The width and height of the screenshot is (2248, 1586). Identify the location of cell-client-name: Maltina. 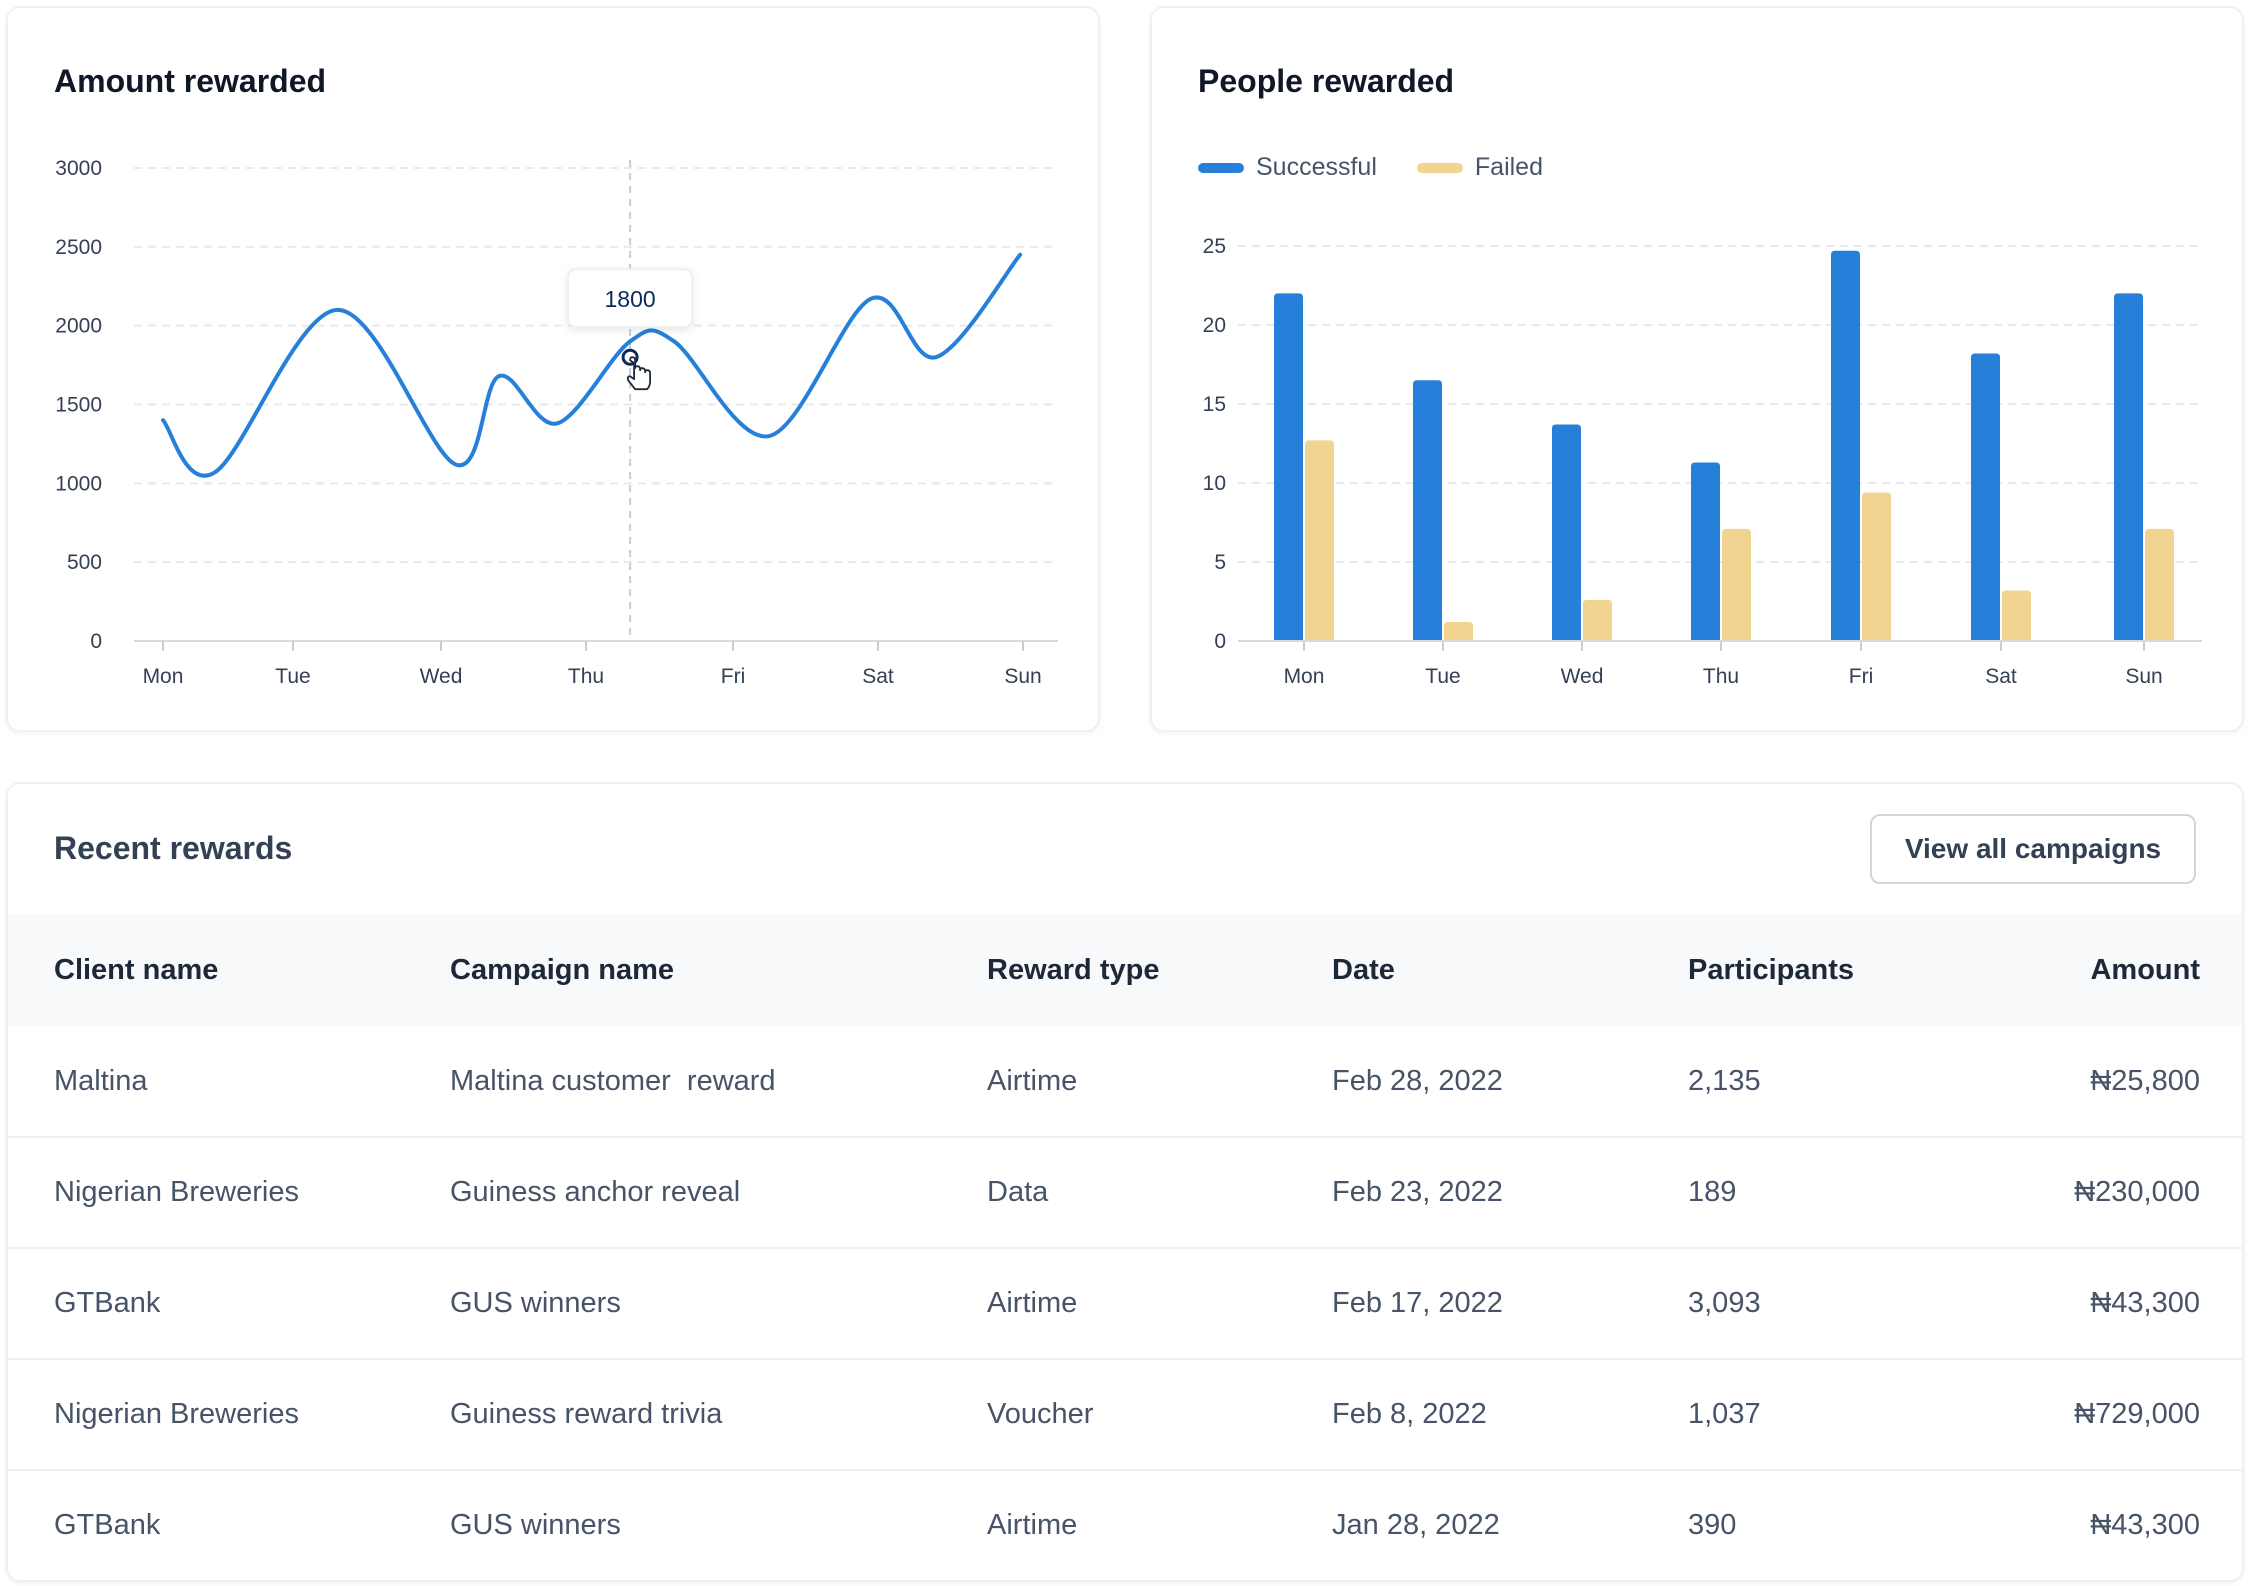
(229, 1082).